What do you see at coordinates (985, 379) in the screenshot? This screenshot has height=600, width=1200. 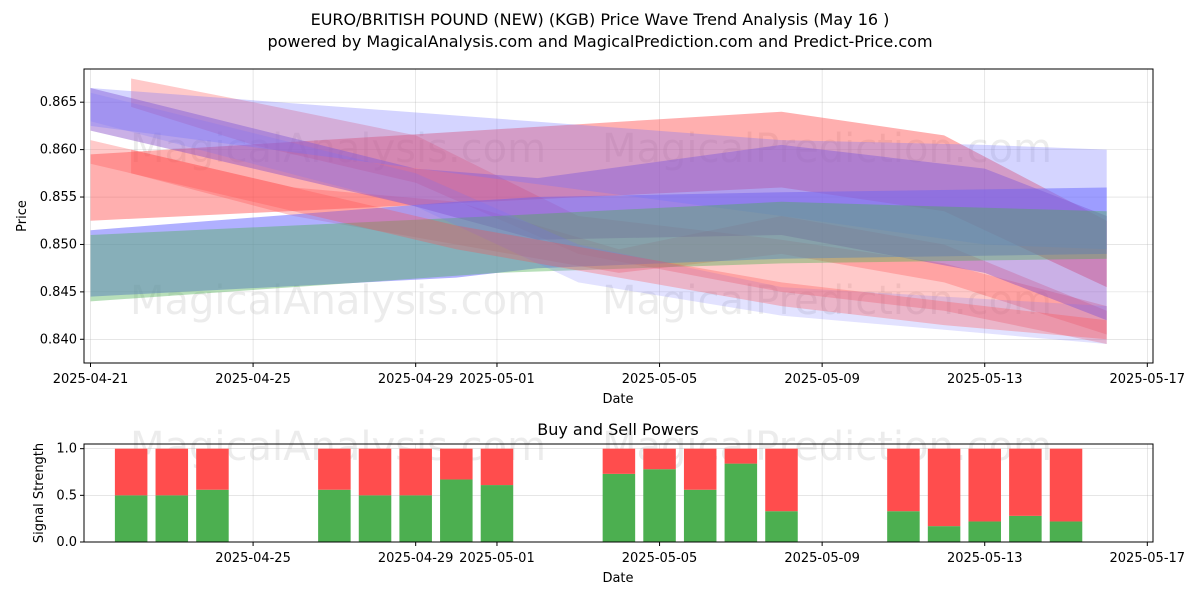 I see `price-x-tick-label: 2025-05-13` at bounding box center [985, 379].